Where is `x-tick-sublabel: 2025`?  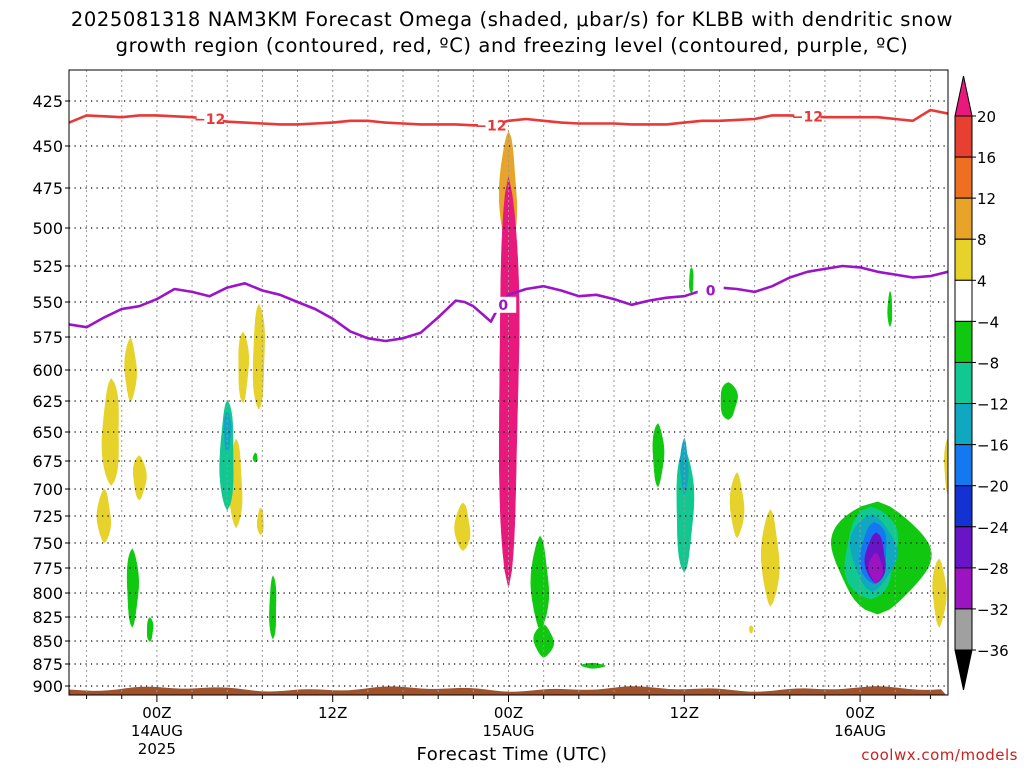 x-tick-sublabel: 2025 is located at coordinates (157, 749).